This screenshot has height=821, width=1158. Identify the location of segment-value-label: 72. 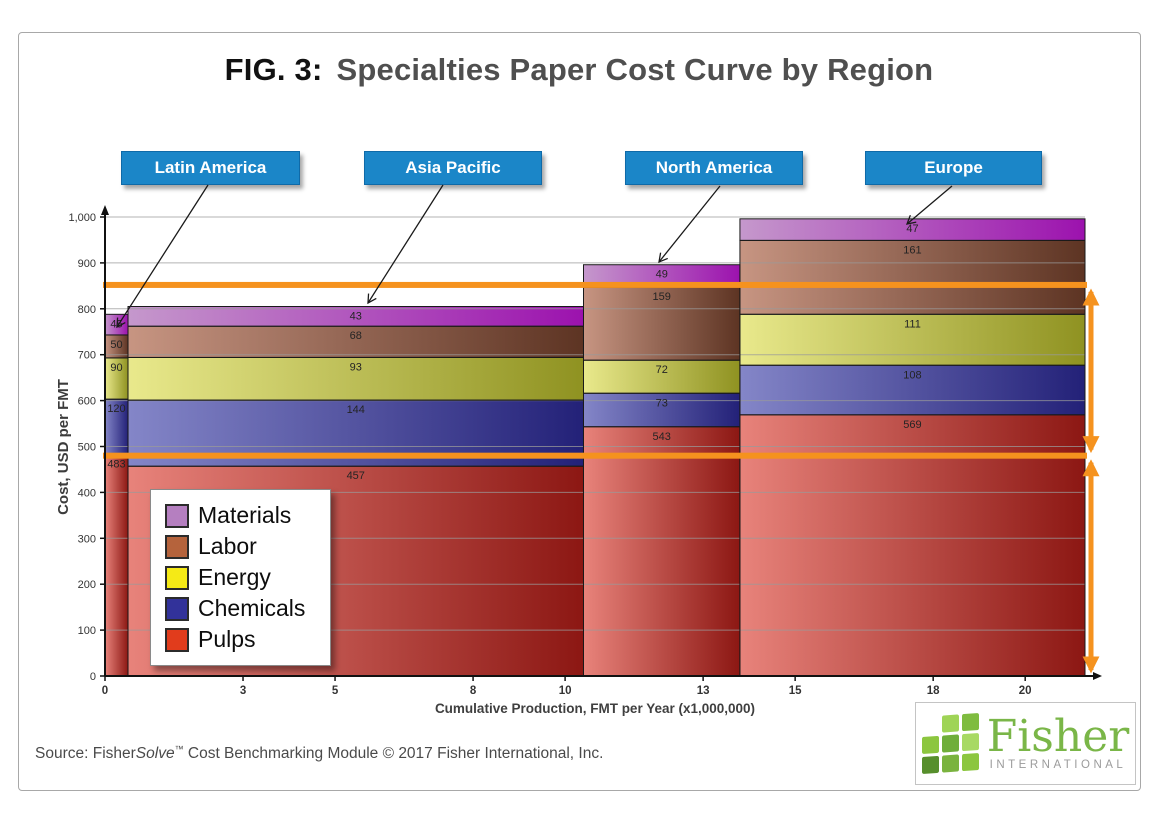
(662, 370).